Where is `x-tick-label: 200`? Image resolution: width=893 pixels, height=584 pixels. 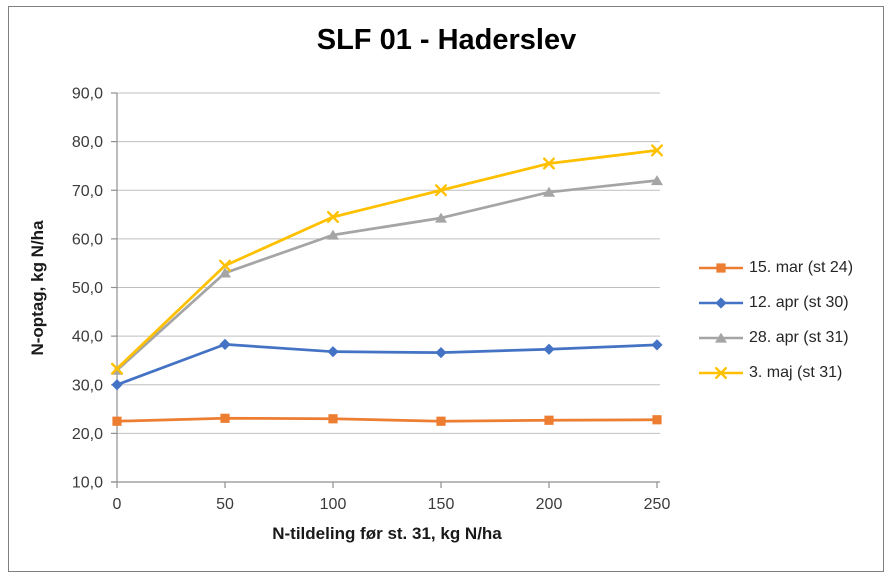 x-tick-label: 200 is located at coordinates (549, 504).